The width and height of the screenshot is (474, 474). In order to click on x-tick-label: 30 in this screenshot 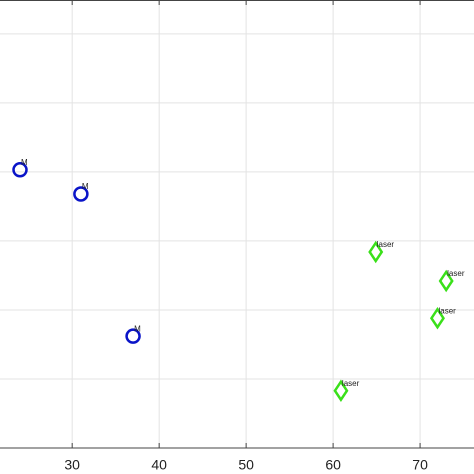, I will do `click(72, 465)`.